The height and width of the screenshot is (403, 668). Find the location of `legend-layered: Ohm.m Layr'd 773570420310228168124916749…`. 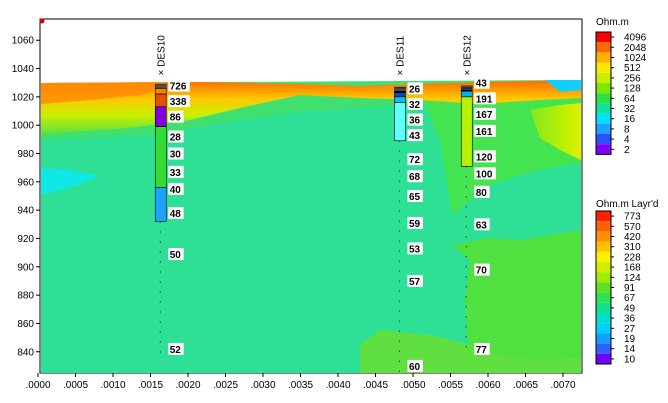

legend-layered: Ohm.m Layr'd 773570420310228168124916749… is located at coordinates (626, 282).